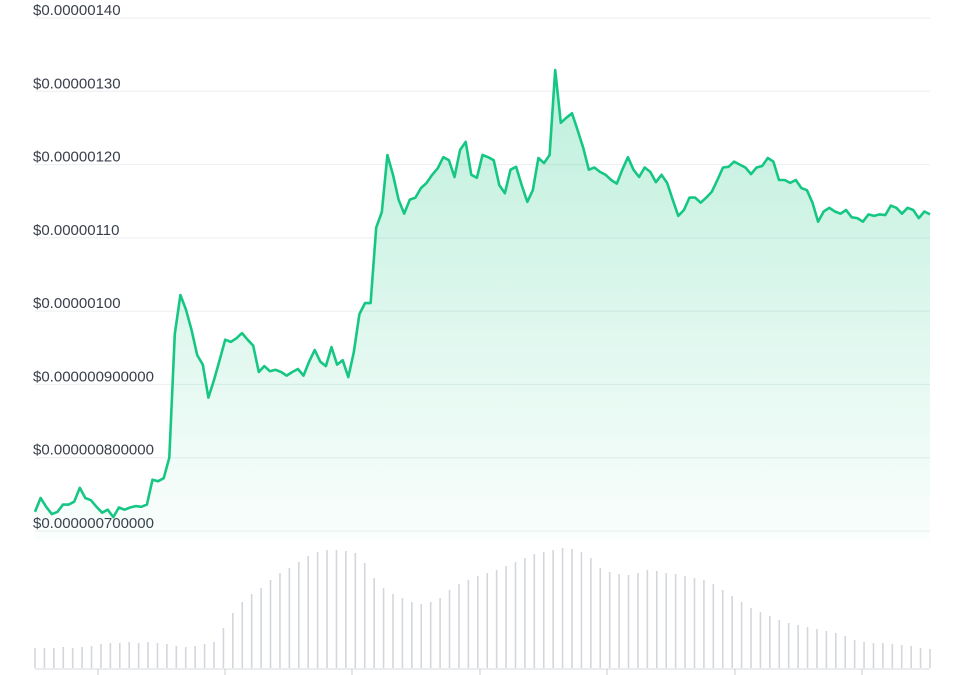 This screenshot has width=953, height=675. What do you see at coordinates (480, 672) in the screenshot?
I see `x-axis-ticks` at bounding box center [480, 672].